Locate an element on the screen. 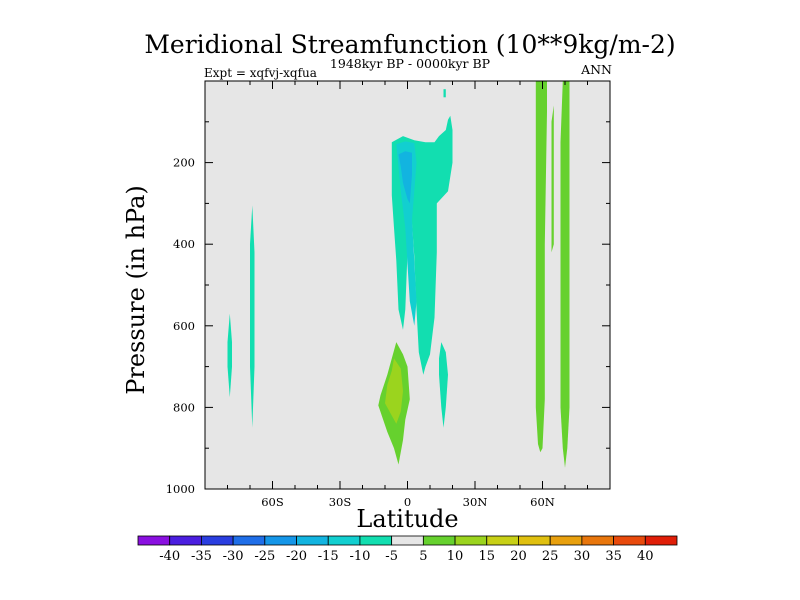 The width and height of the screenshot is (800, 600). colorbar-label: 30 is located at coordinates (582, 556).